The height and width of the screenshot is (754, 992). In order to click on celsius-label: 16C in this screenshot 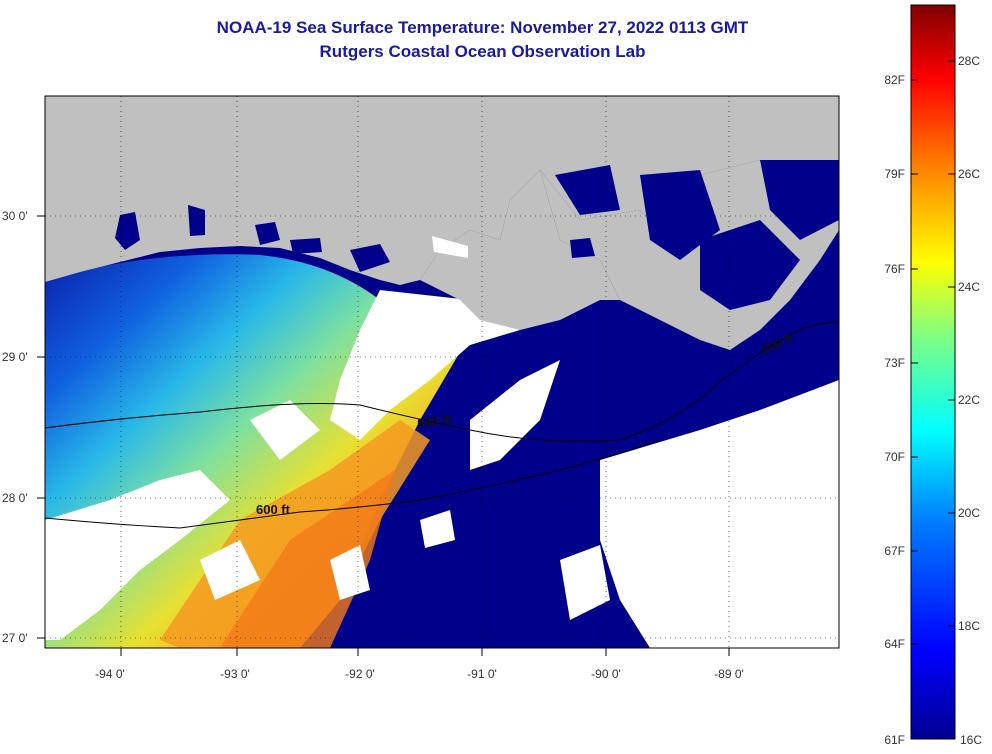, I will do `click(971, 740)`.